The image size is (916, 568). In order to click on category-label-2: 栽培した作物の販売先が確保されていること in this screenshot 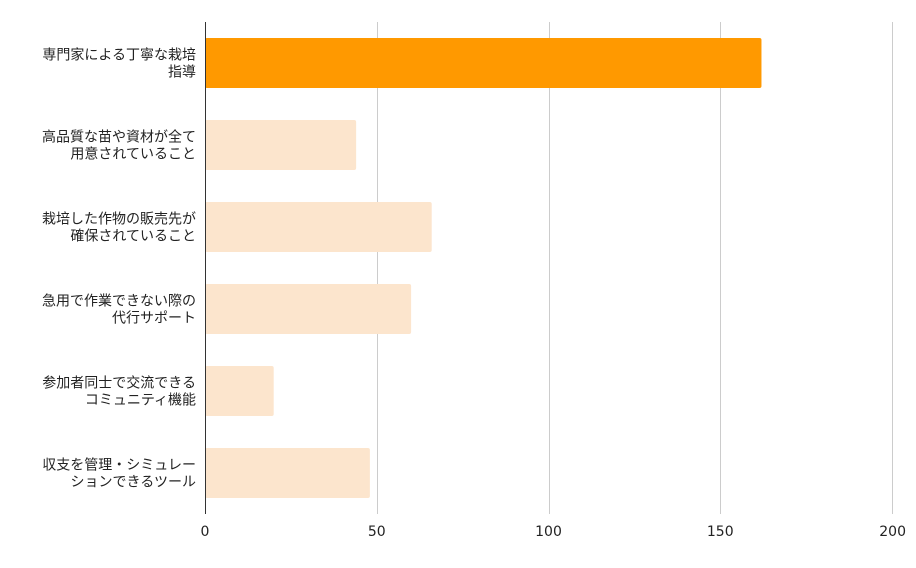, I will do `click(119, 228)`.